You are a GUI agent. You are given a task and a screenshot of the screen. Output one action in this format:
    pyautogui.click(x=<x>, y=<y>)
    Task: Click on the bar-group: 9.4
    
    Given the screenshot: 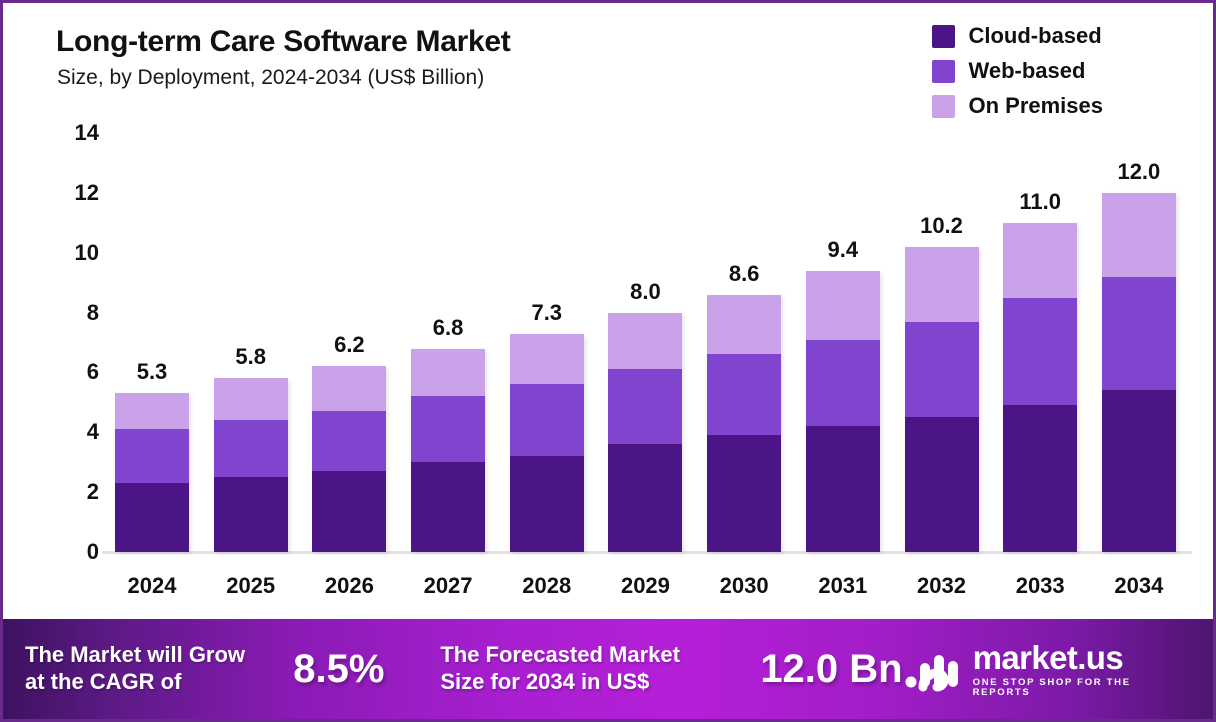 What is the action you would take?
    pyautogui.click(x=843, y=342)
    